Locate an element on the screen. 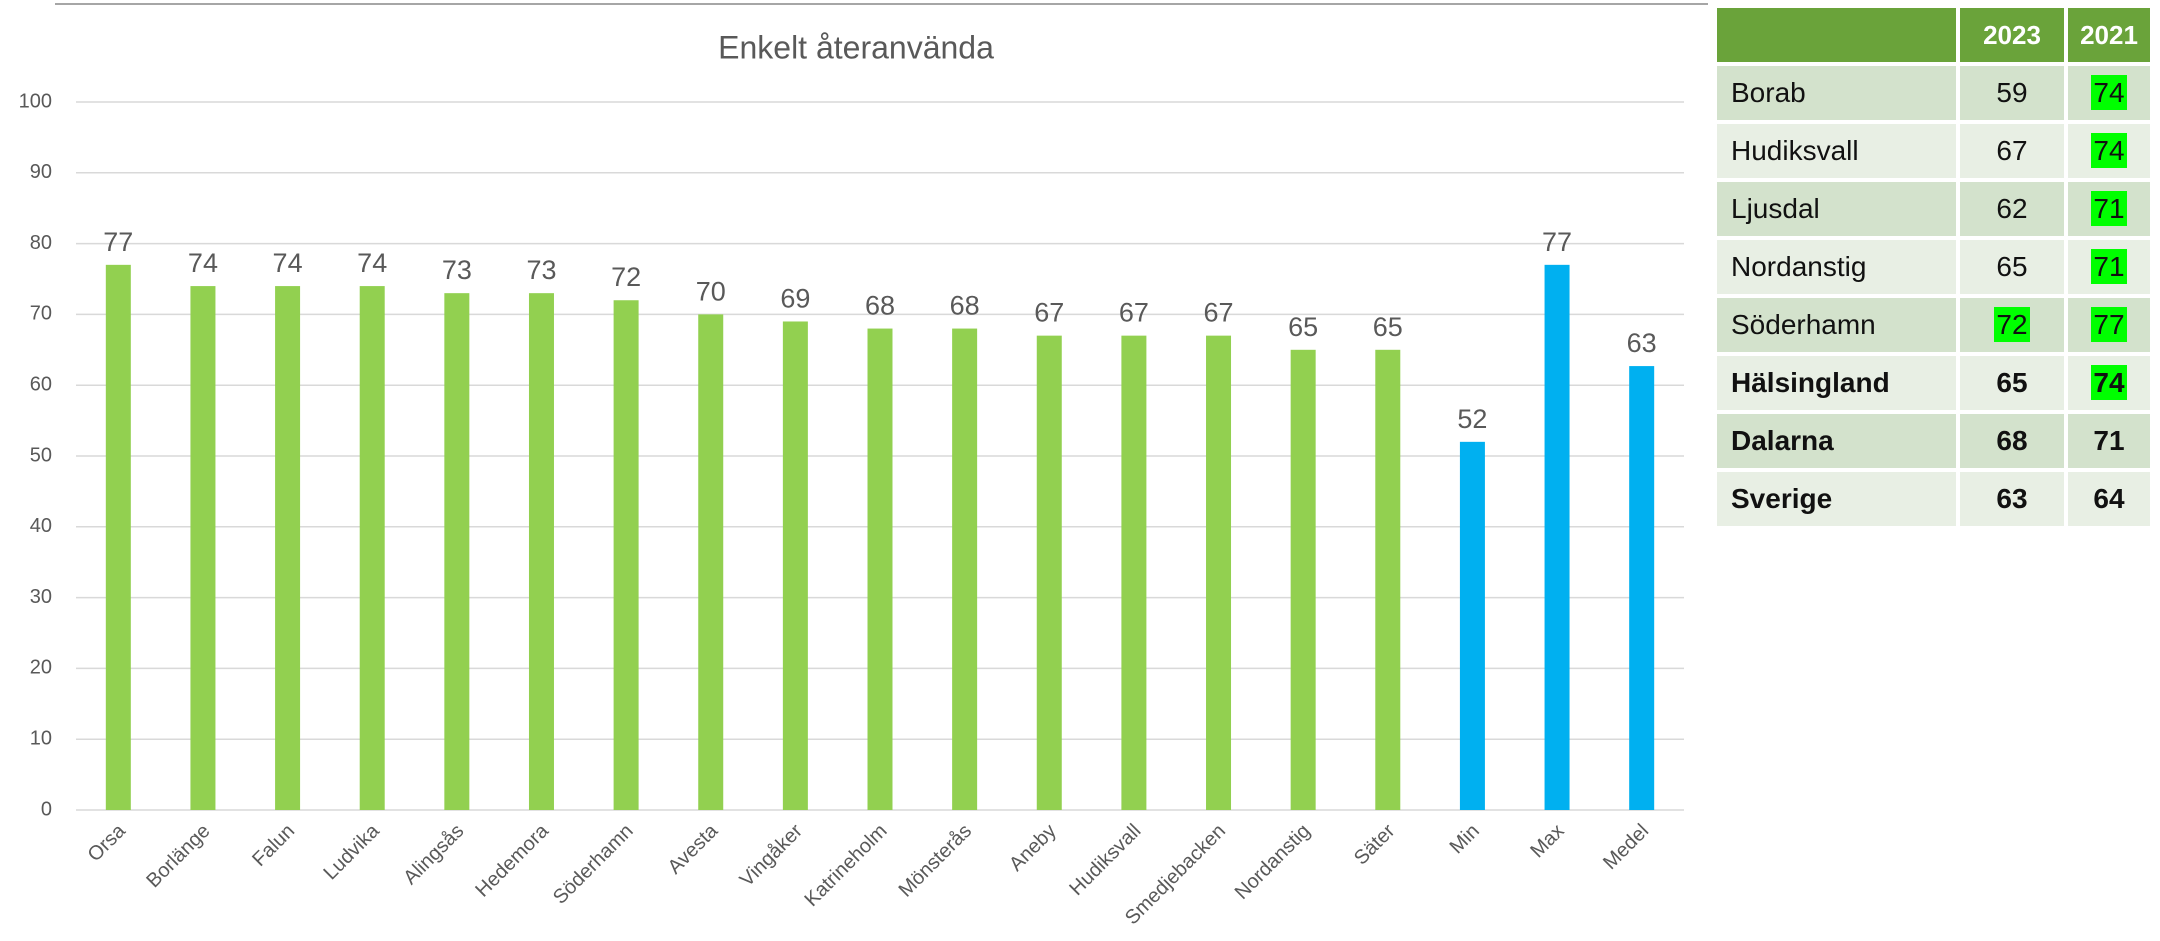 The image size is (2160, 941). x-tick-label: Orsa is located at coordinates (107, 842).